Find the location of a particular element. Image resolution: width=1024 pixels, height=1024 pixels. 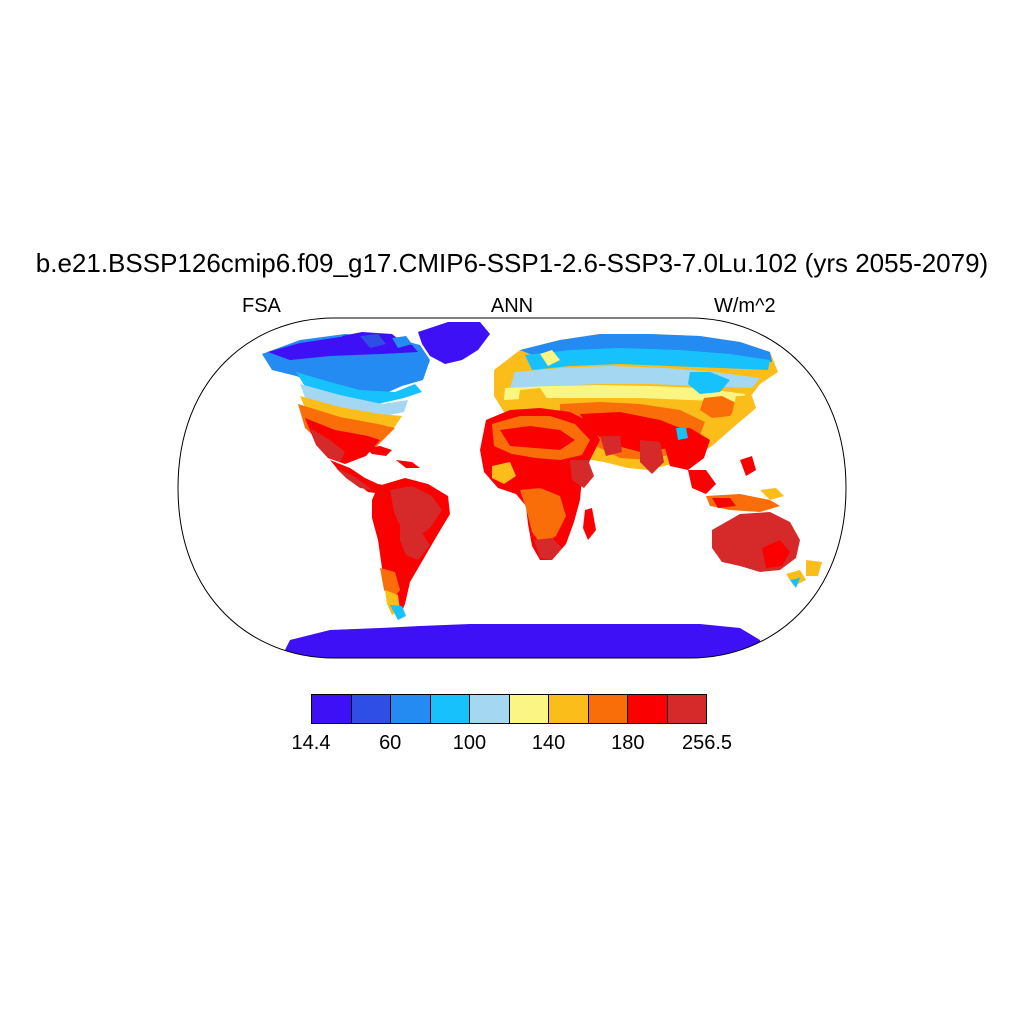

colorbar-label: 60 is located at coordinates (390, 743).